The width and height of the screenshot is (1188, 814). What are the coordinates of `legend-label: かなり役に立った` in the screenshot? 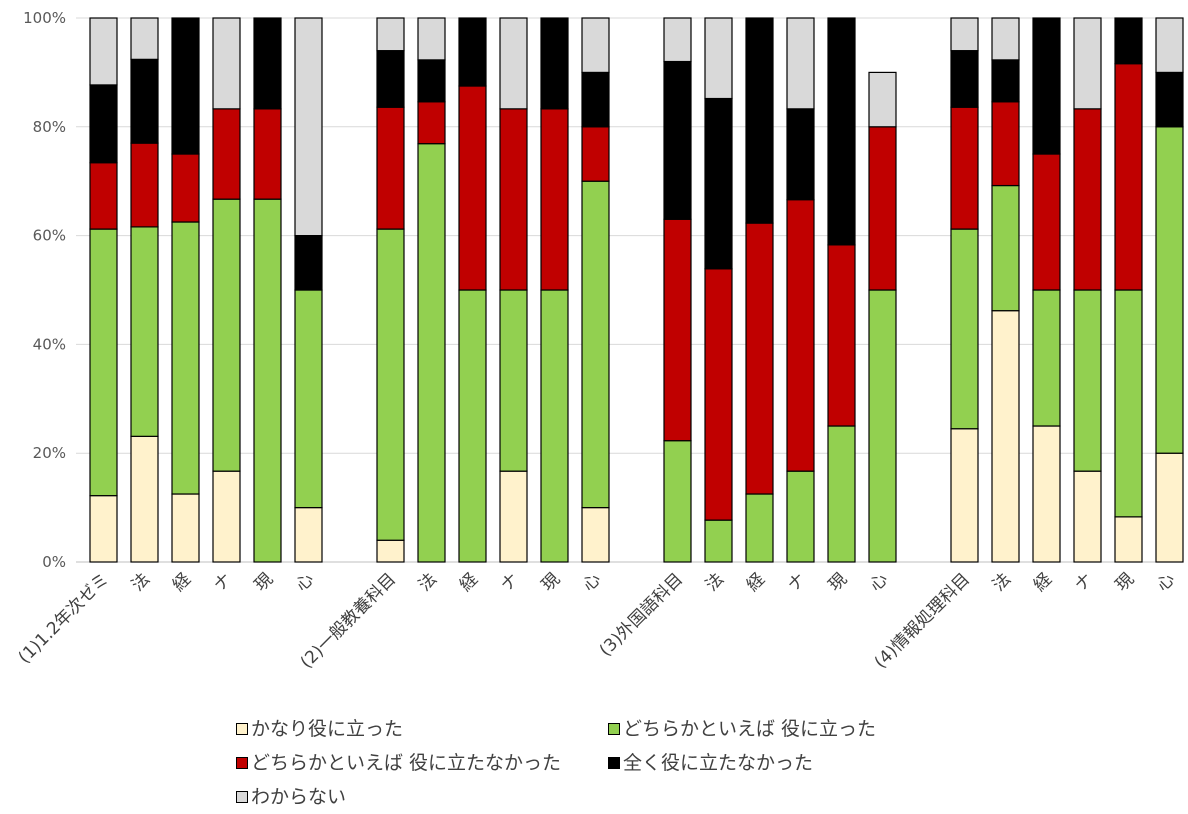 It's located at (327, 729).